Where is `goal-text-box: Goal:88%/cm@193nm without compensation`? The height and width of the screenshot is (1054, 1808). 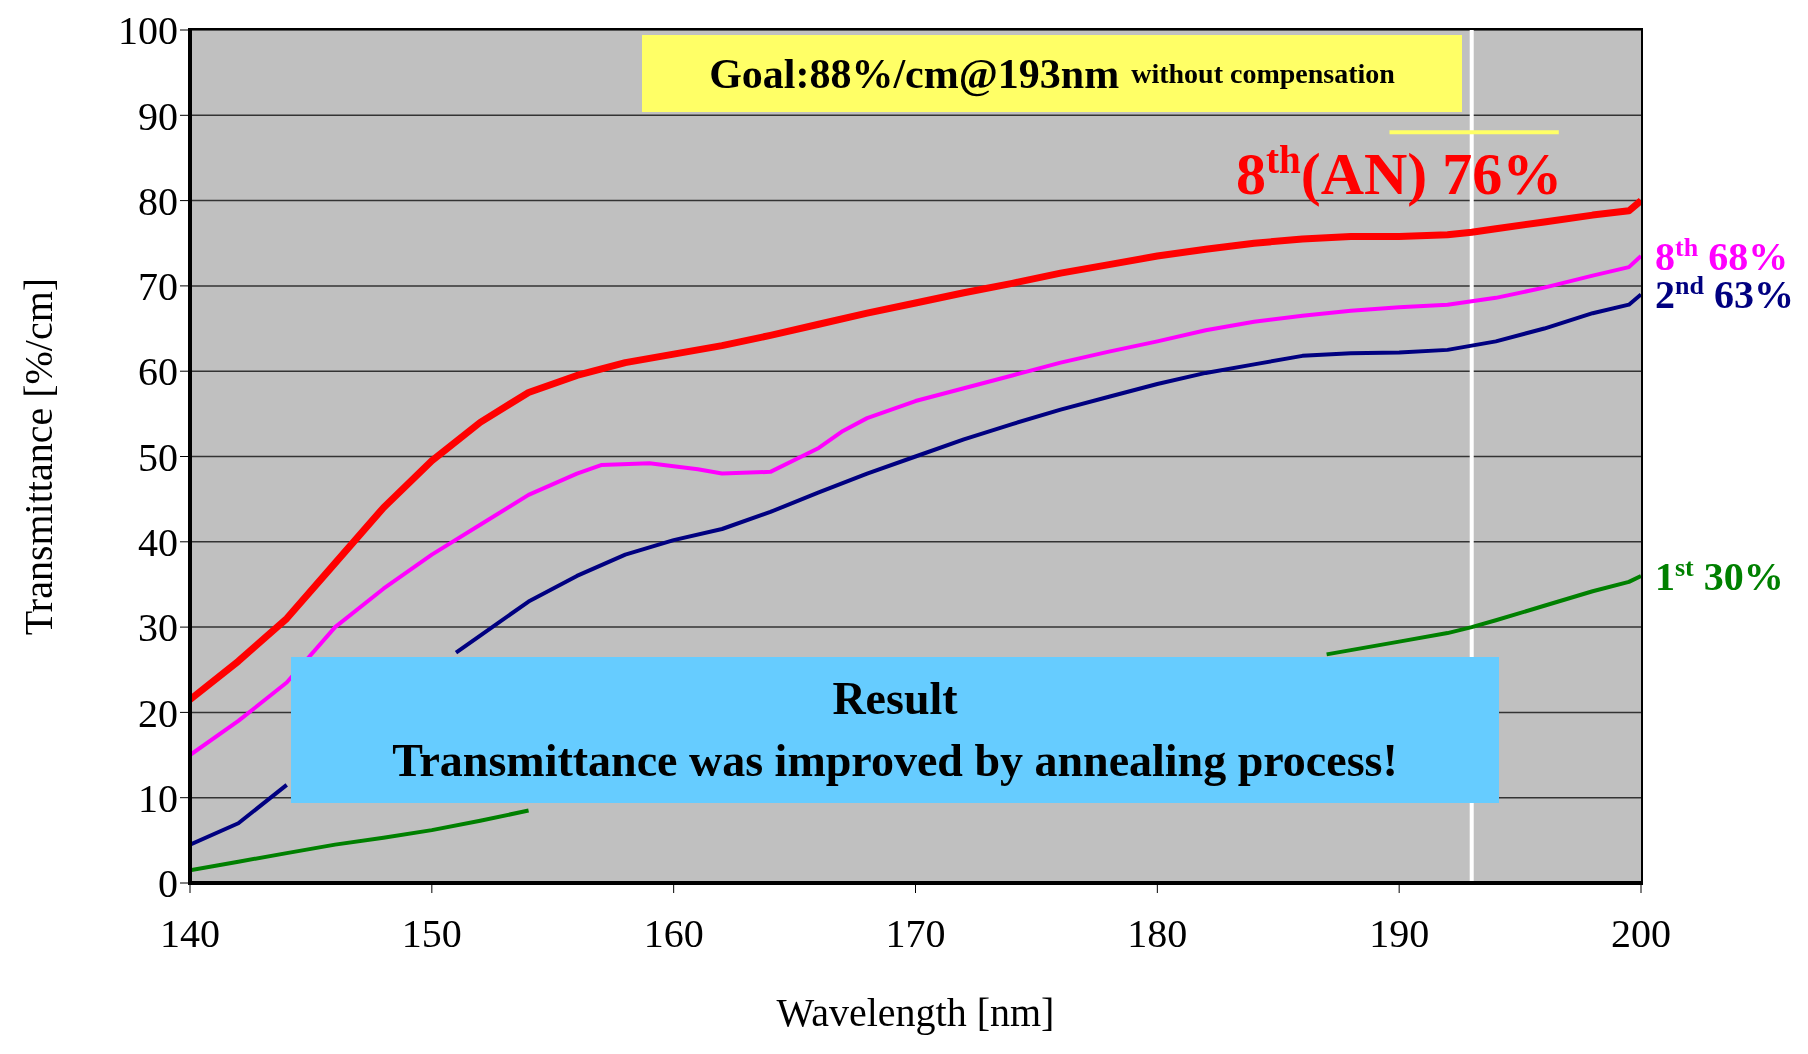
goal-text-box: Goal:88%/cm@193nm without compensation is located at coordinates (1052, 73).